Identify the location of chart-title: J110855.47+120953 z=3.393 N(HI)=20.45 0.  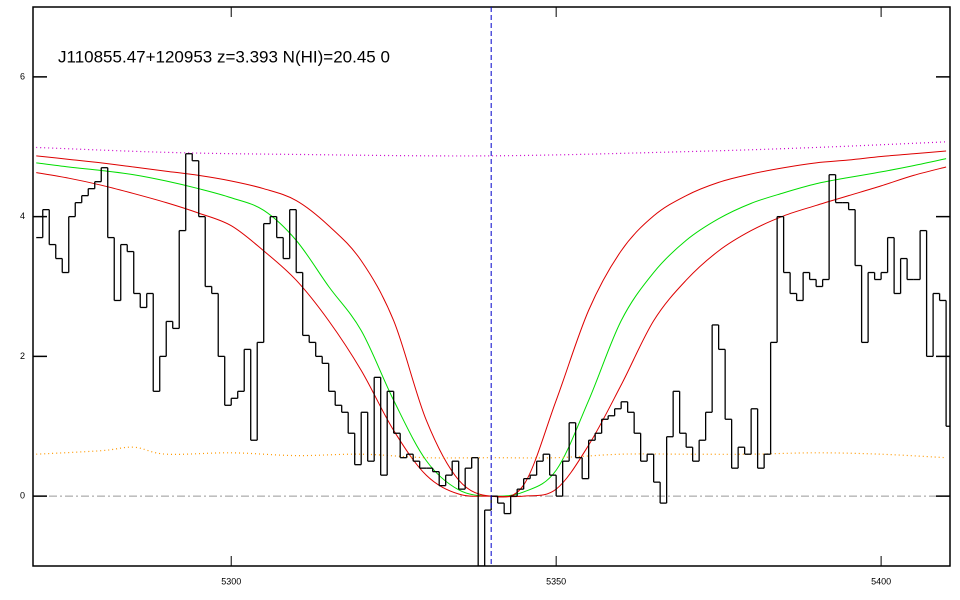
(224, 56).